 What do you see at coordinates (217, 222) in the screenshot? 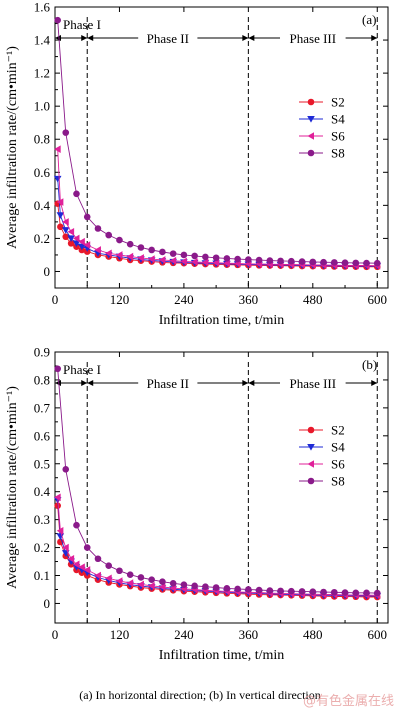
I see `series-line-s4` at bounding box center [217, 222].